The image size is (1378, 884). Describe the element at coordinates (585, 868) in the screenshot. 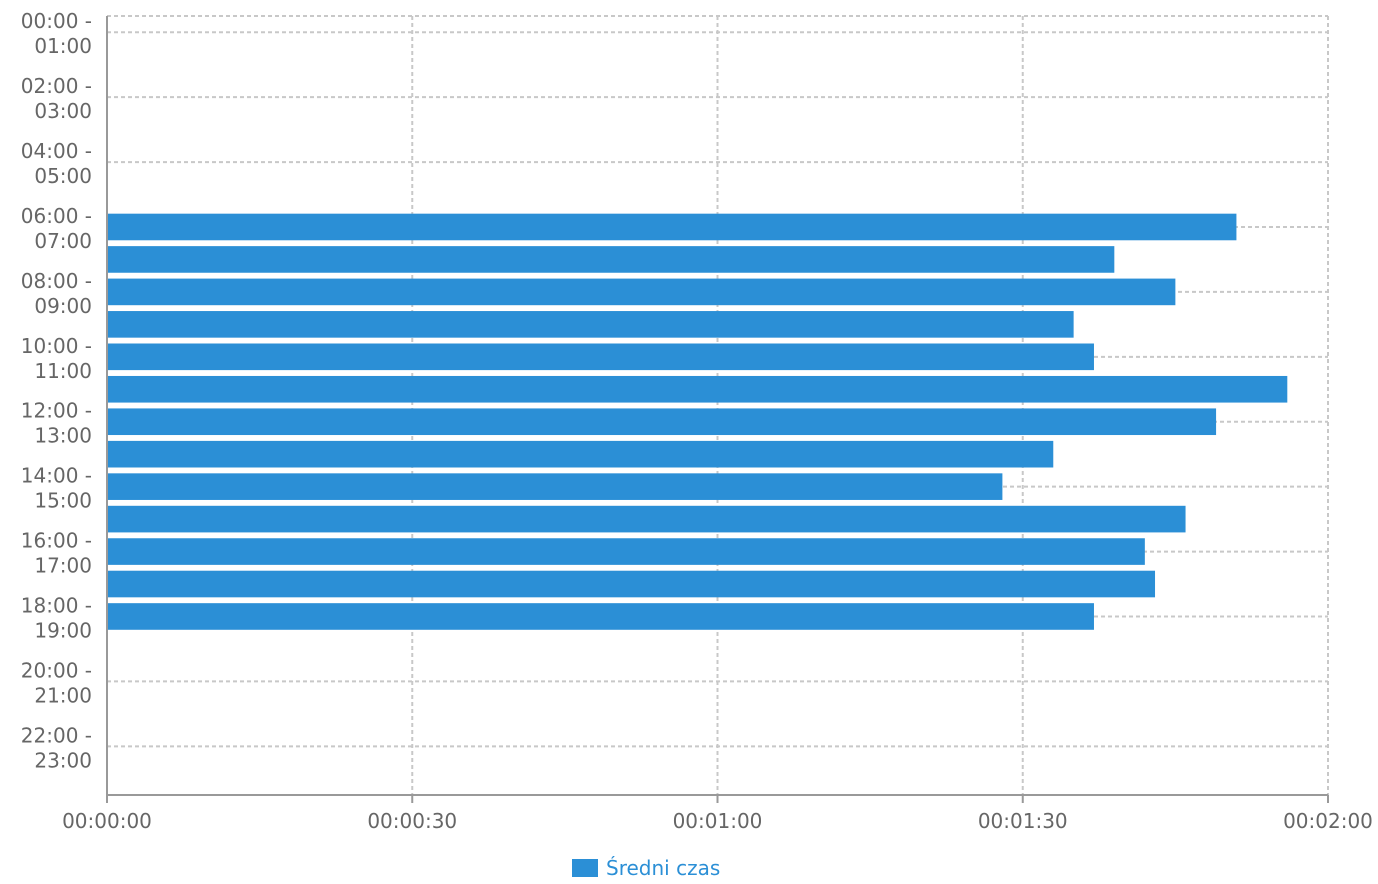

I see `legend-swatch` at that location.